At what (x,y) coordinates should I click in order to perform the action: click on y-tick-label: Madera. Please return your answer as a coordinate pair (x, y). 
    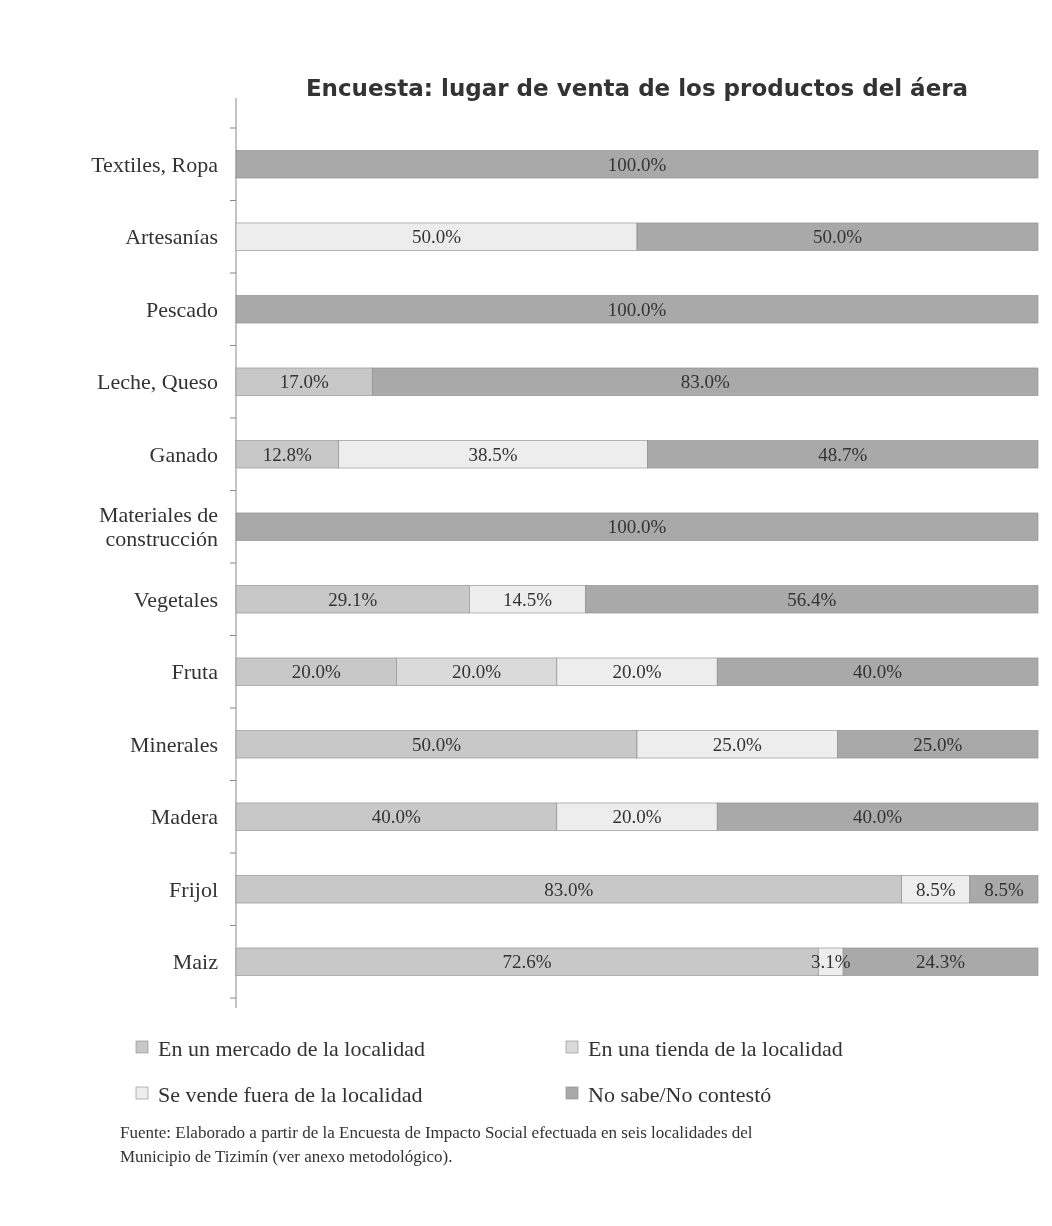
    Looking at the image, I should click on (184, 817).